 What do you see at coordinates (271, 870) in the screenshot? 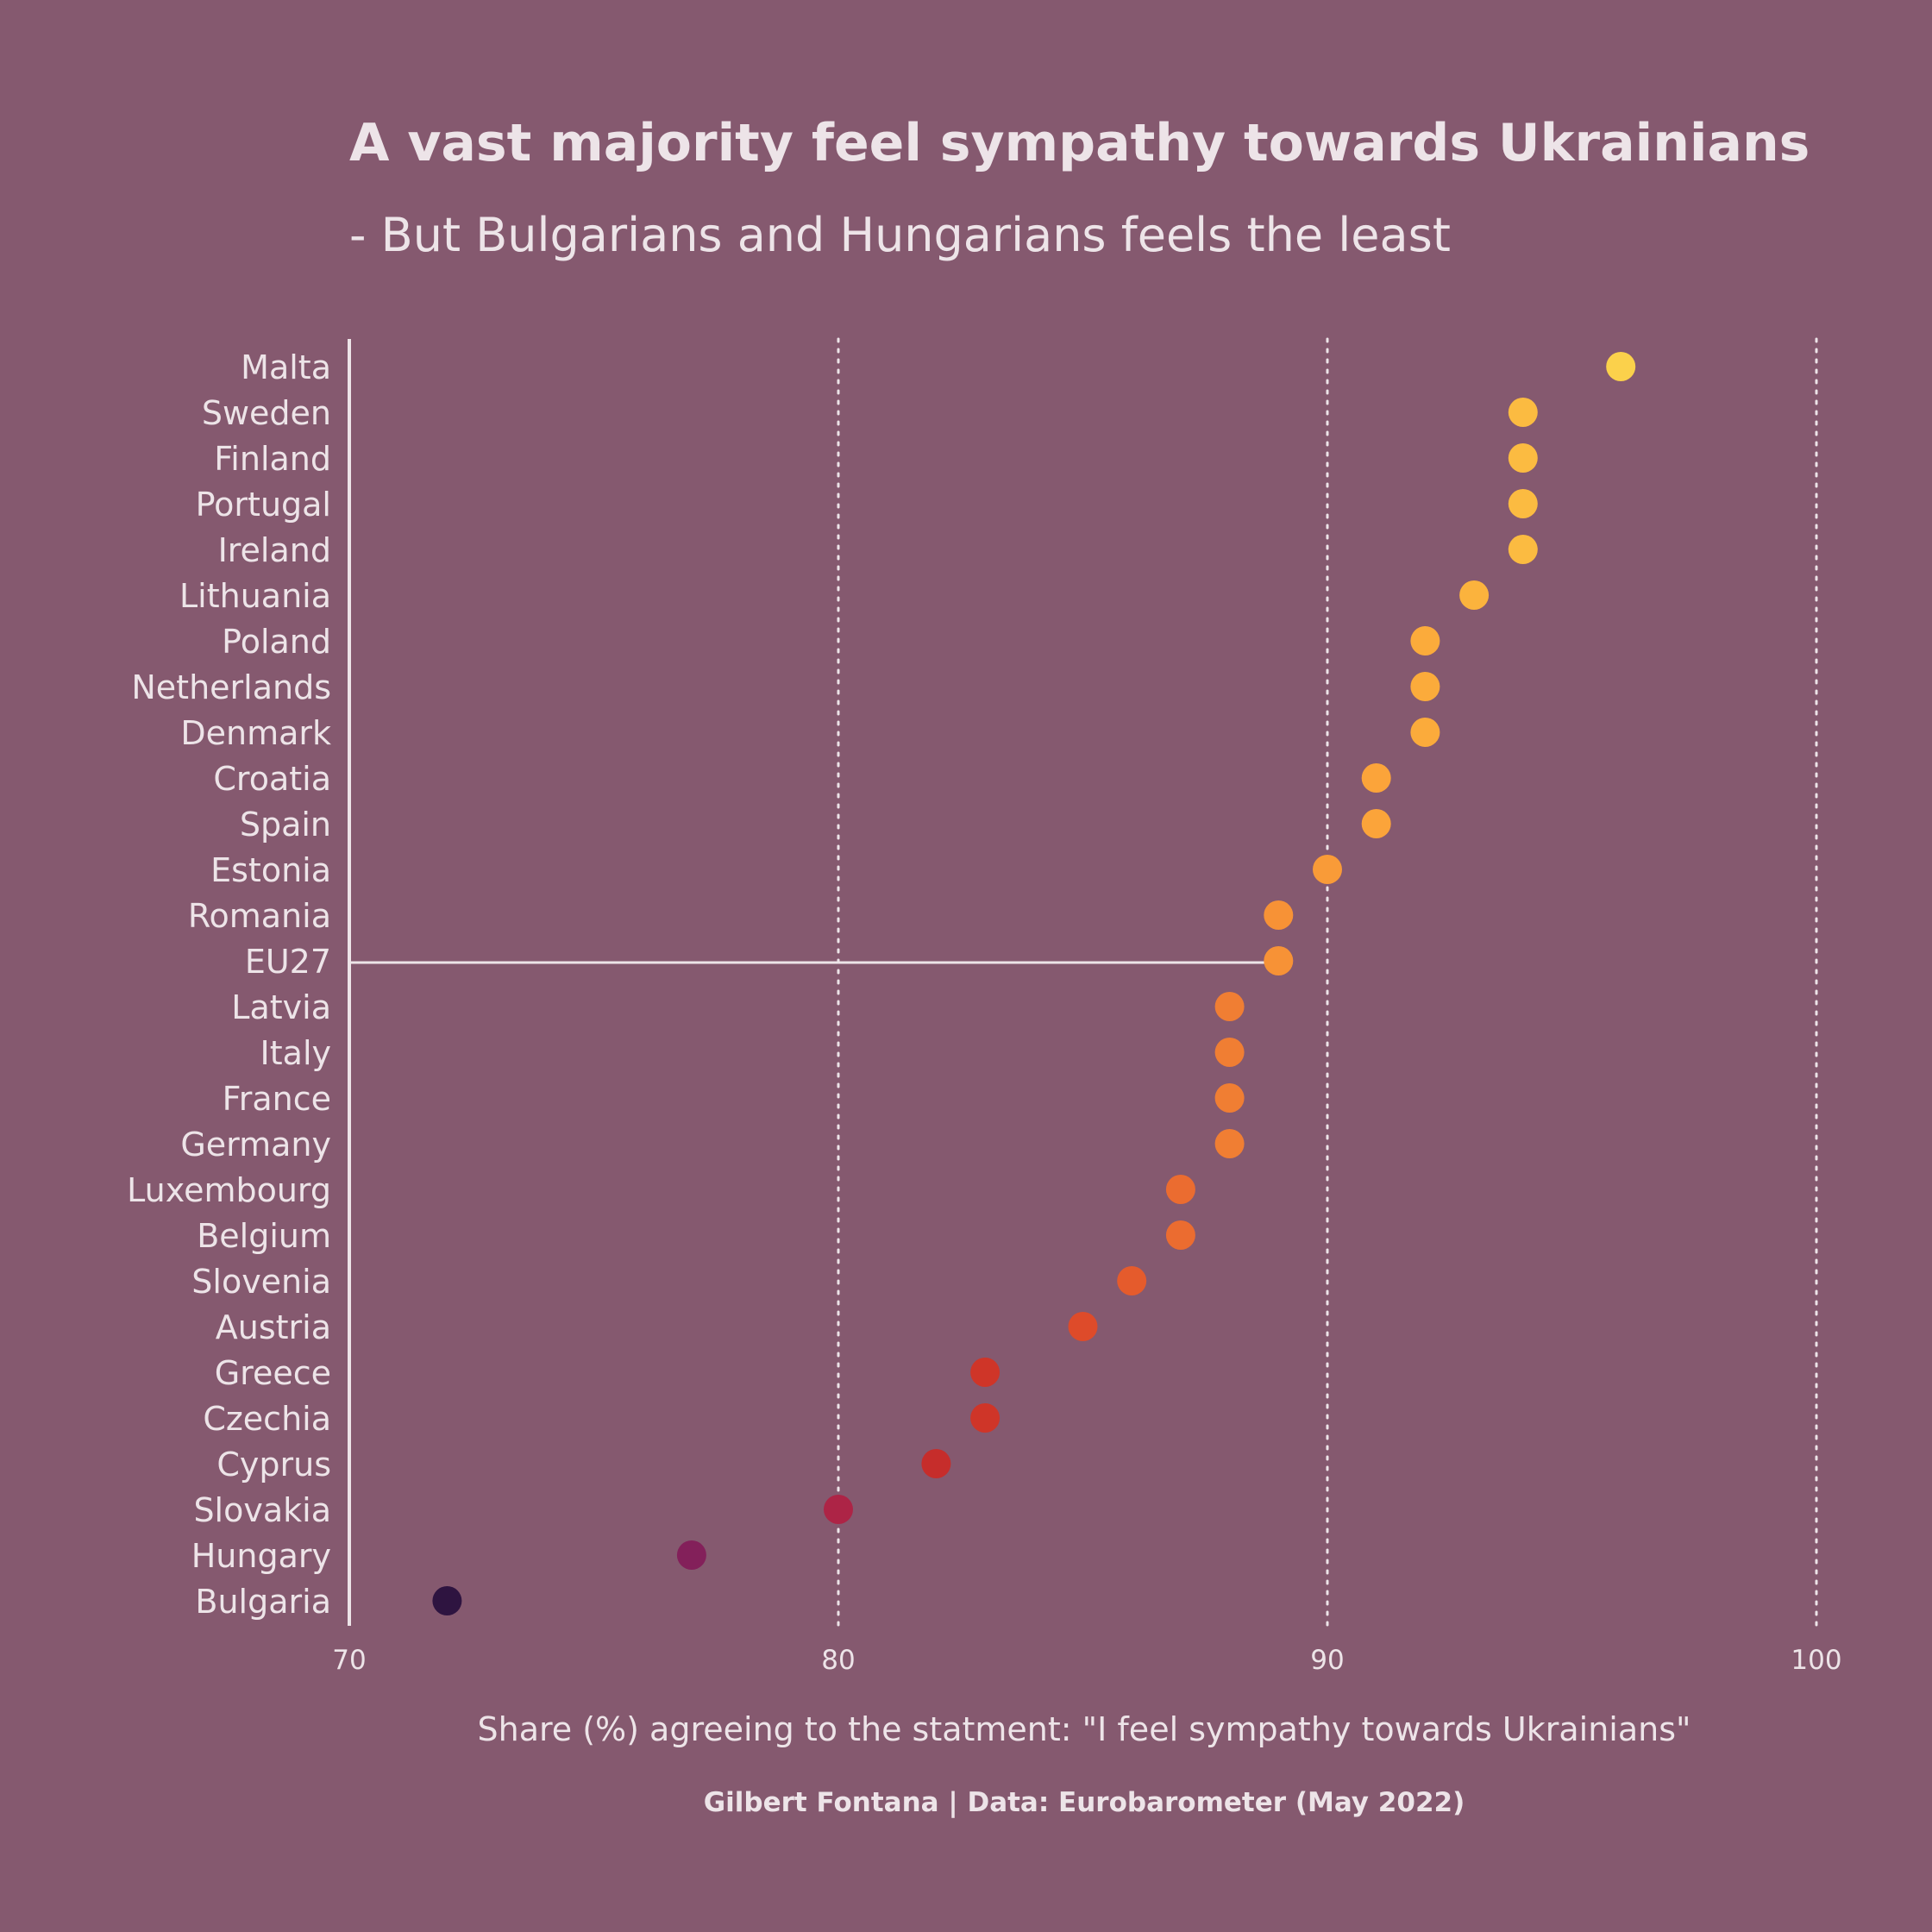
I see `country-label-estonia: Estonia` at bounding box center [271, 870].